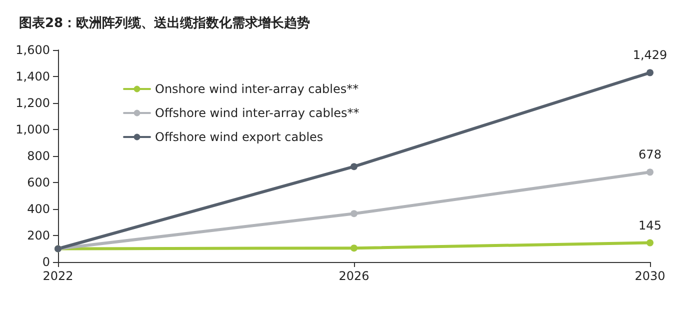  I want to click on data-label: 678, so click(650, 155).